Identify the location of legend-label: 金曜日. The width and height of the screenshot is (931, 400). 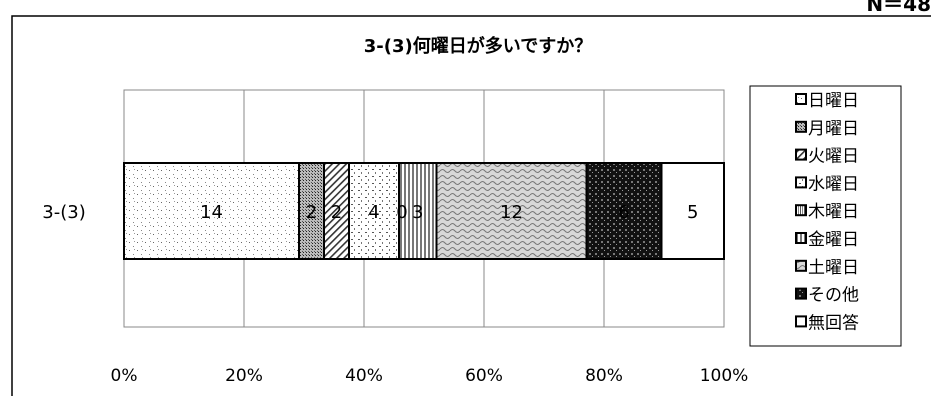
(833, 240).